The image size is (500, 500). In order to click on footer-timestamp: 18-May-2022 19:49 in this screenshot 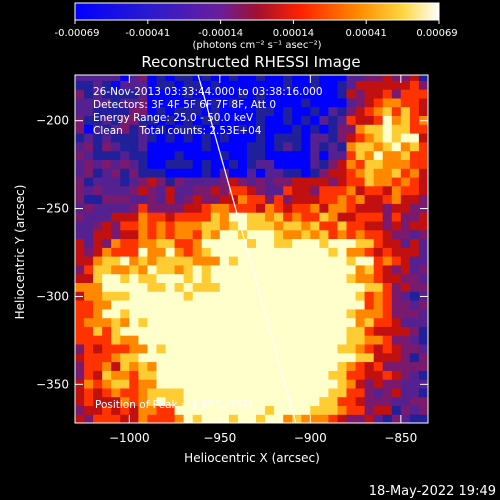, I will do `click(432, 491)`.